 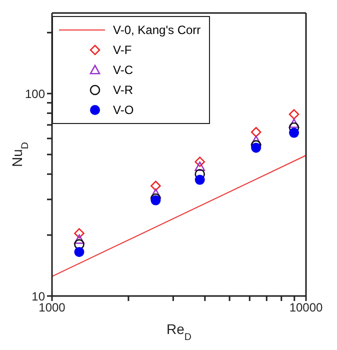 What do you see at coordinates (35, 93) in the screenshot?
I see `y-tick-label: 100` at bounding box center [35, 93].